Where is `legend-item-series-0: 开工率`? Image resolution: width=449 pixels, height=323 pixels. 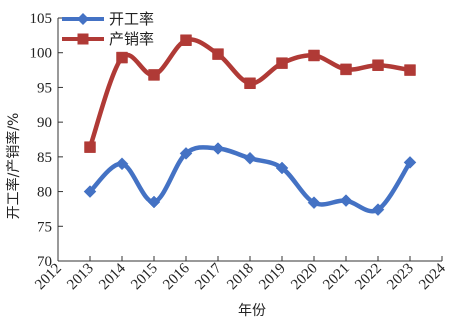
legend-item-series-0: 开工率 is located at coordinates (108, 19).